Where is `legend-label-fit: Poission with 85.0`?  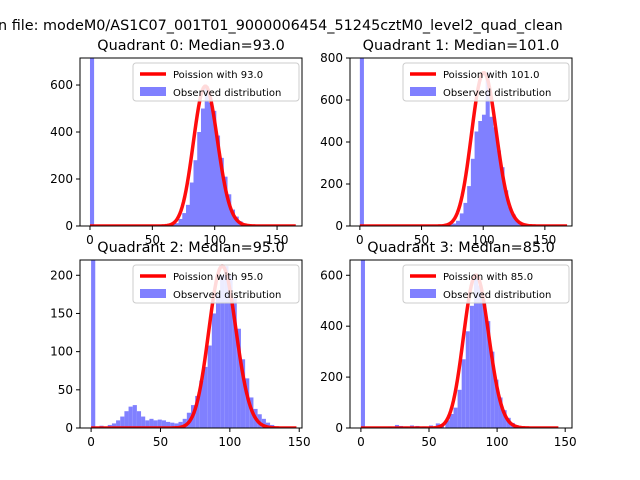
legend-label-fit: Poission with 85.0 is located at coordinates (488, 277).